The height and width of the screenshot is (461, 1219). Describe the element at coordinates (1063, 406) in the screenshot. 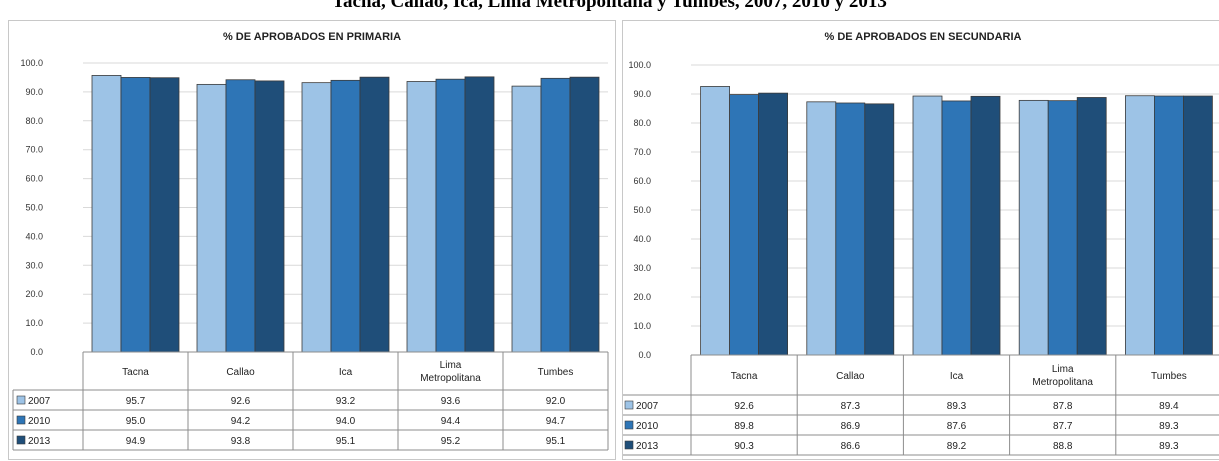

I see `data-label: 87.8` at that location.